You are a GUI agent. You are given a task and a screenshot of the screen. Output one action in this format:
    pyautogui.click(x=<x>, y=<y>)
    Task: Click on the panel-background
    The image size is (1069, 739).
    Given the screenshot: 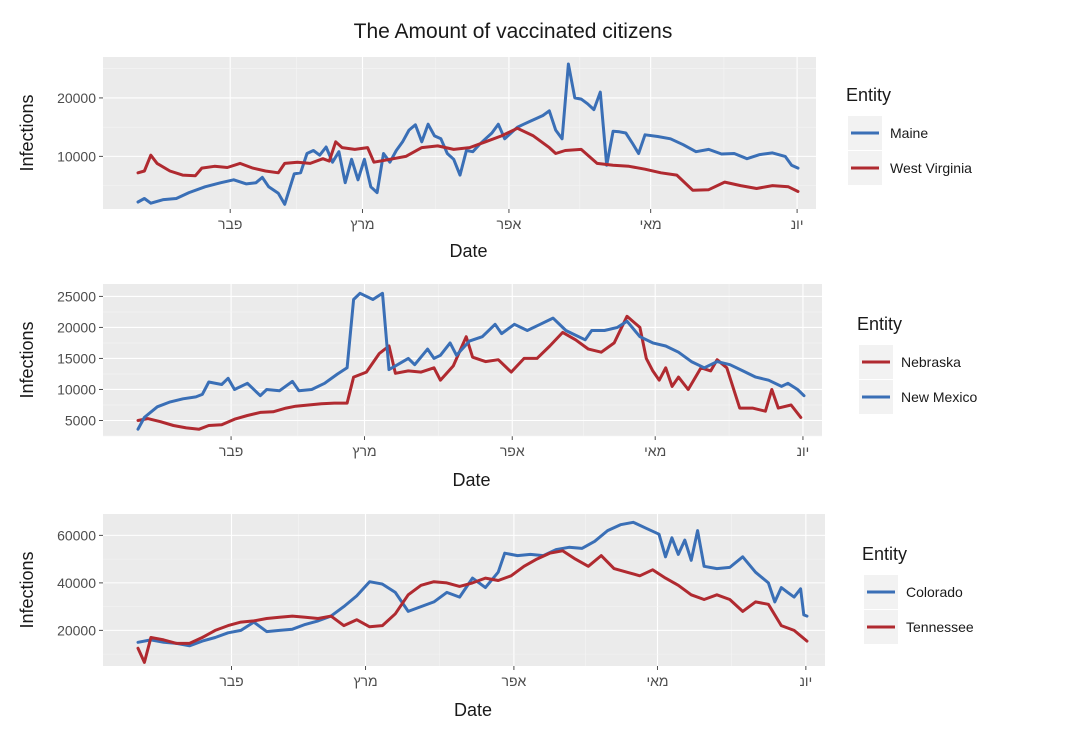 What is the action you would take?
    pyautogui.click(x=462, y=360)
    